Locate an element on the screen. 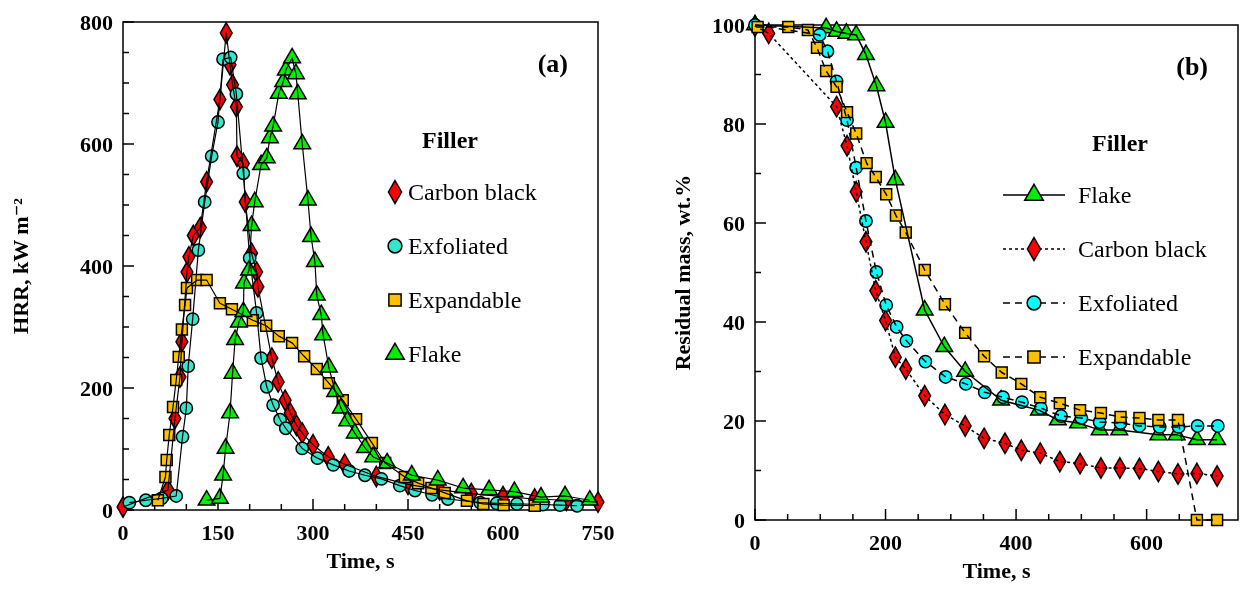 The image size is (1248, 602). annotation: (a) is located at coordinates (552, 63).